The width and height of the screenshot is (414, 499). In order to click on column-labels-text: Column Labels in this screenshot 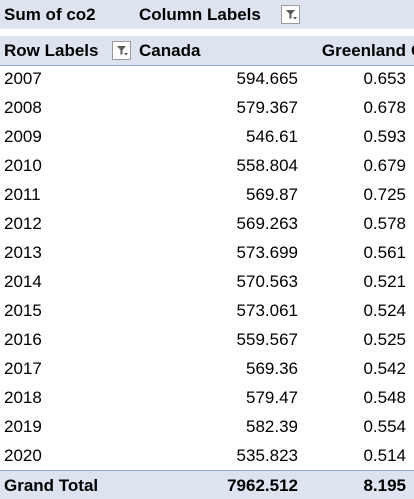, I will do `click(200, 14)`.